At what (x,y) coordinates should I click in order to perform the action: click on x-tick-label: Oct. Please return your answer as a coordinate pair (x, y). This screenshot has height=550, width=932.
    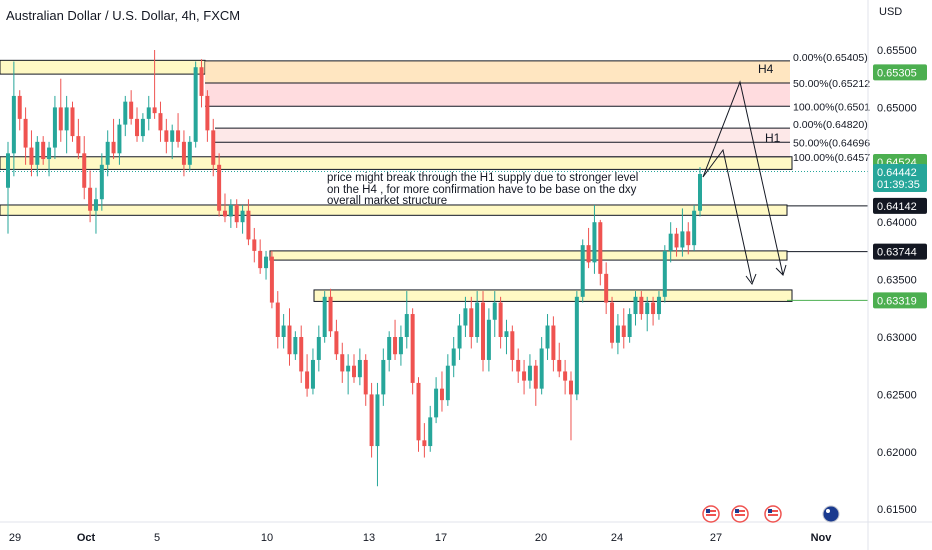
    Looking at the image, I should click on (86, 538).